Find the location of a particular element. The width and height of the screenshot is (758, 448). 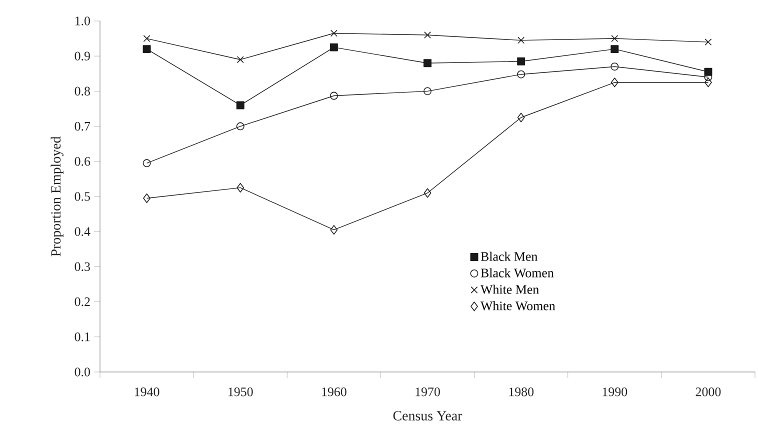

y-tick-label: 0.1 is located at coordinates (82, 337).